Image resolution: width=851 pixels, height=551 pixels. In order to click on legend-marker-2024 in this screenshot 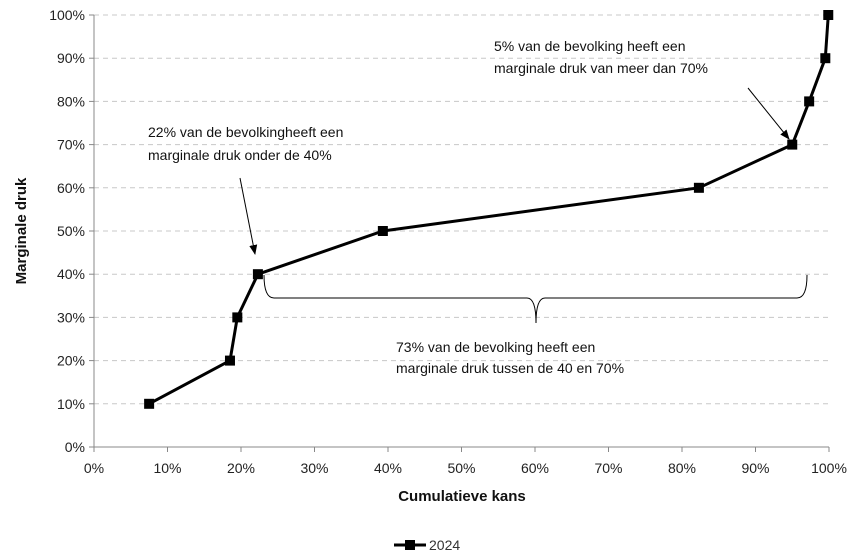, I will do `click(410, 545)`.